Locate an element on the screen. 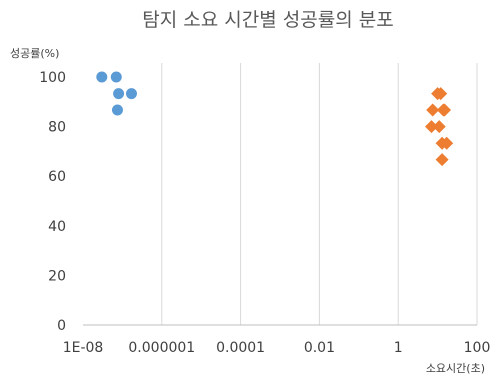  chart-title: 탐지 소요 시간별 성공률의 분포 is located at coordinates (267, 20).